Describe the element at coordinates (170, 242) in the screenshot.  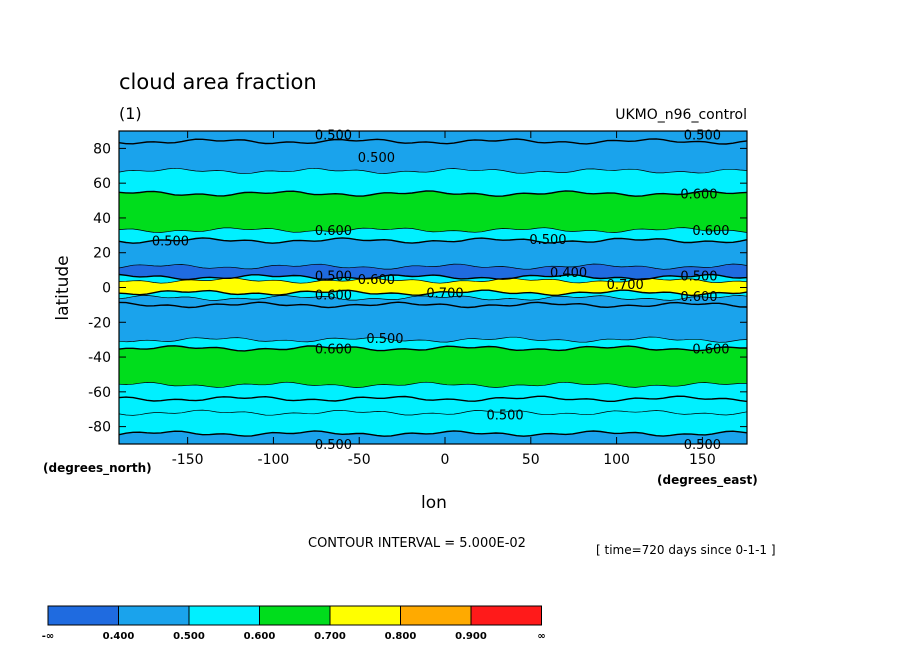
I see `contour-label-6: 0.500` at that location.